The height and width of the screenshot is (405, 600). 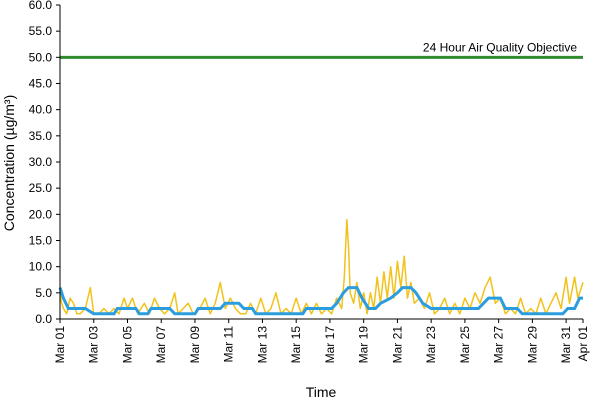 I want to click on y-tick-label: 50.0, so click(x=41, y=57).